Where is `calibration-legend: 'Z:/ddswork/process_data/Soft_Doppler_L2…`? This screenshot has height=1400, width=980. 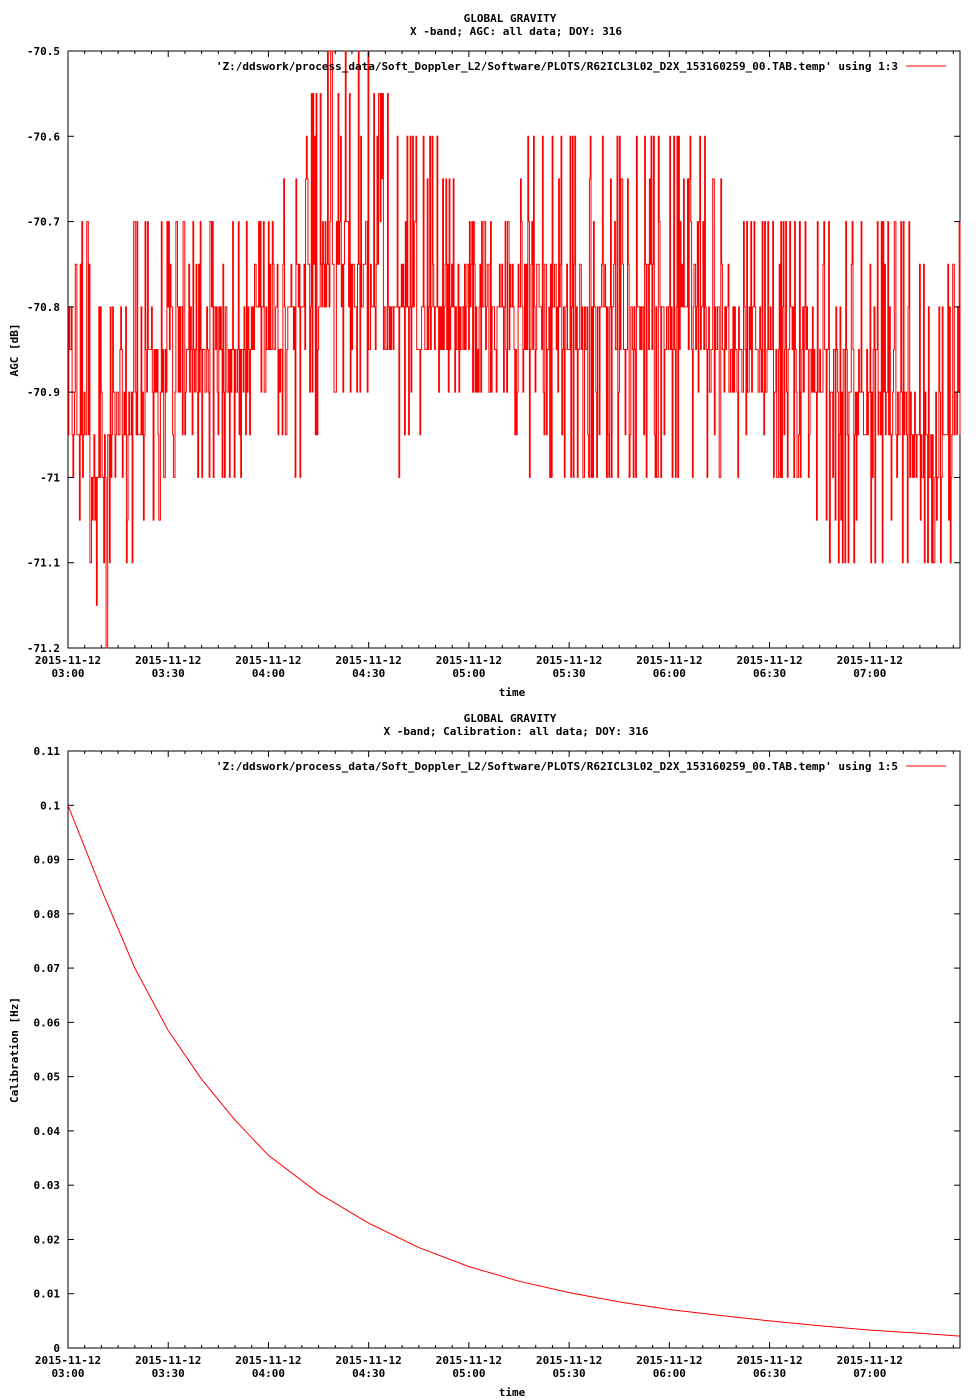
calibration-legend: 'Z:/ddswork/process_data/Soft_Doppler_L2… is located at coordinates (581, 766).